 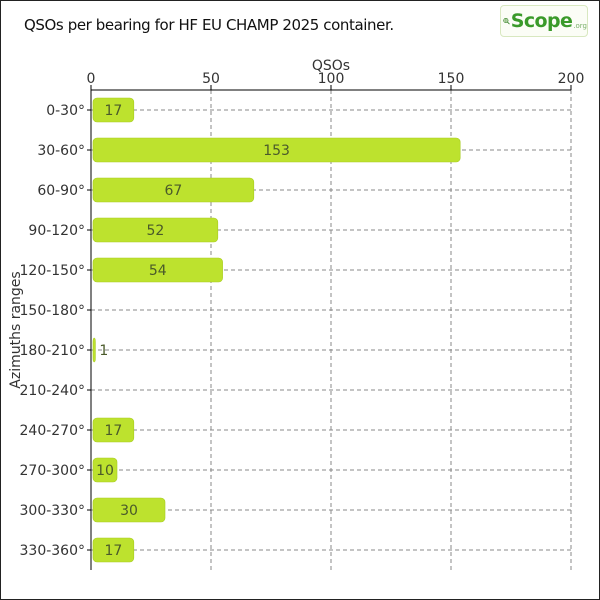 I want to click on x-tick-label: 150, so click(x=451, y=79).